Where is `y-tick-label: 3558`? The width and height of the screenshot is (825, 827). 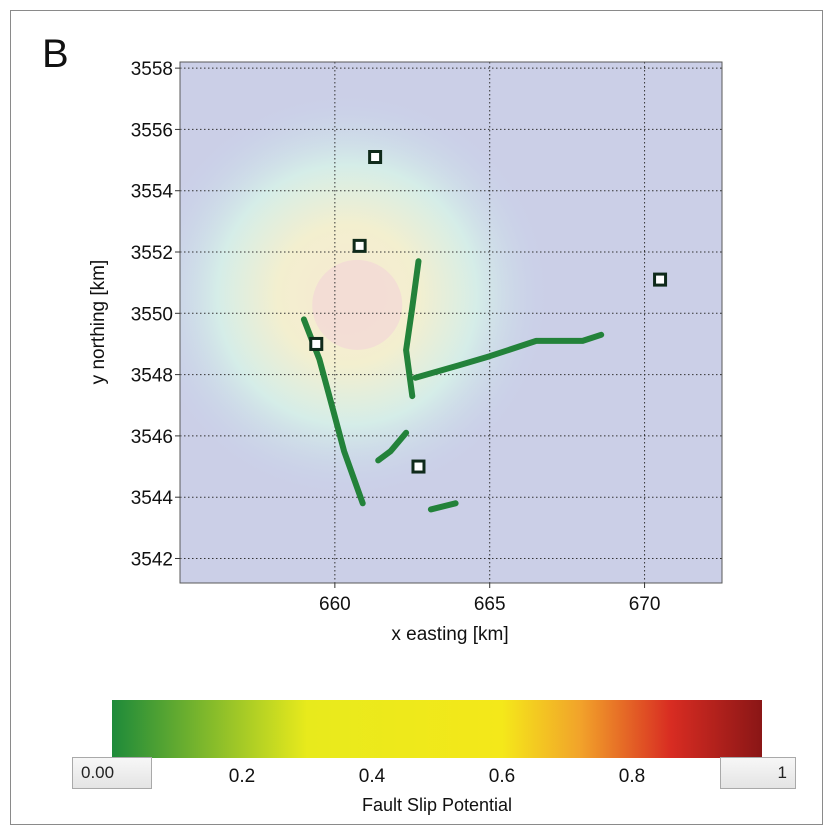
y-tick-label: 3558 is located at coordinates (152, 69).